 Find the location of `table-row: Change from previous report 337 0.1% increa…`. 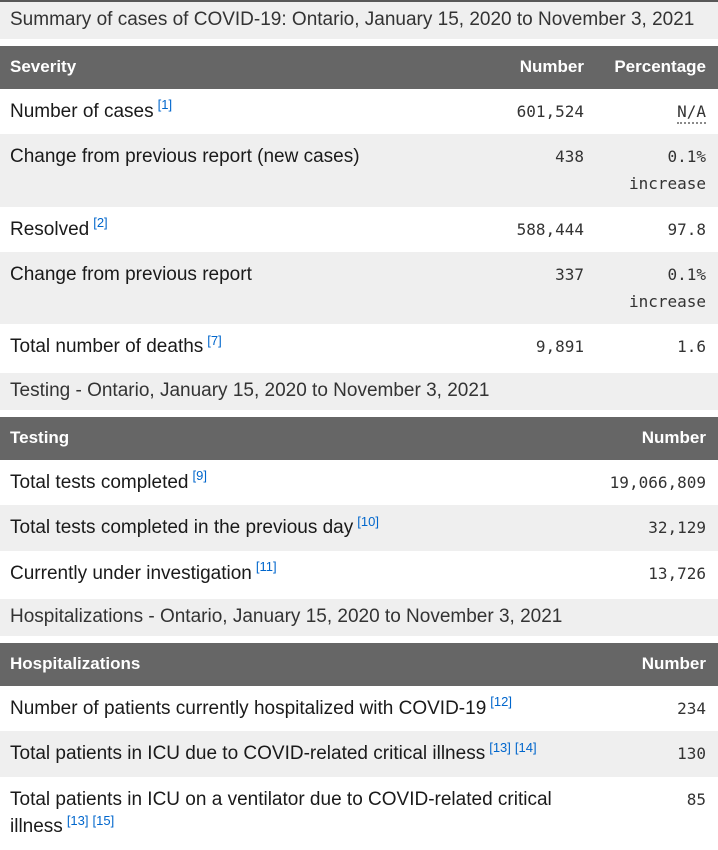

table-row: Change from previous report 337 0.1% increa… is located at coordinates (359, 288).